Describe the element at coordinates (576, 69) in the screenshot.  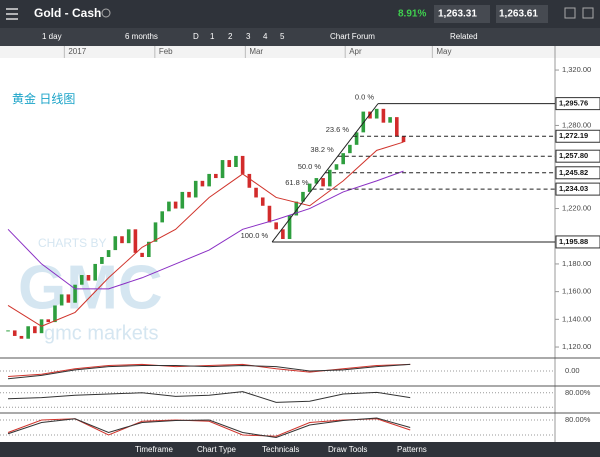
I see `y-tick-label: 1,320.00` at that location.